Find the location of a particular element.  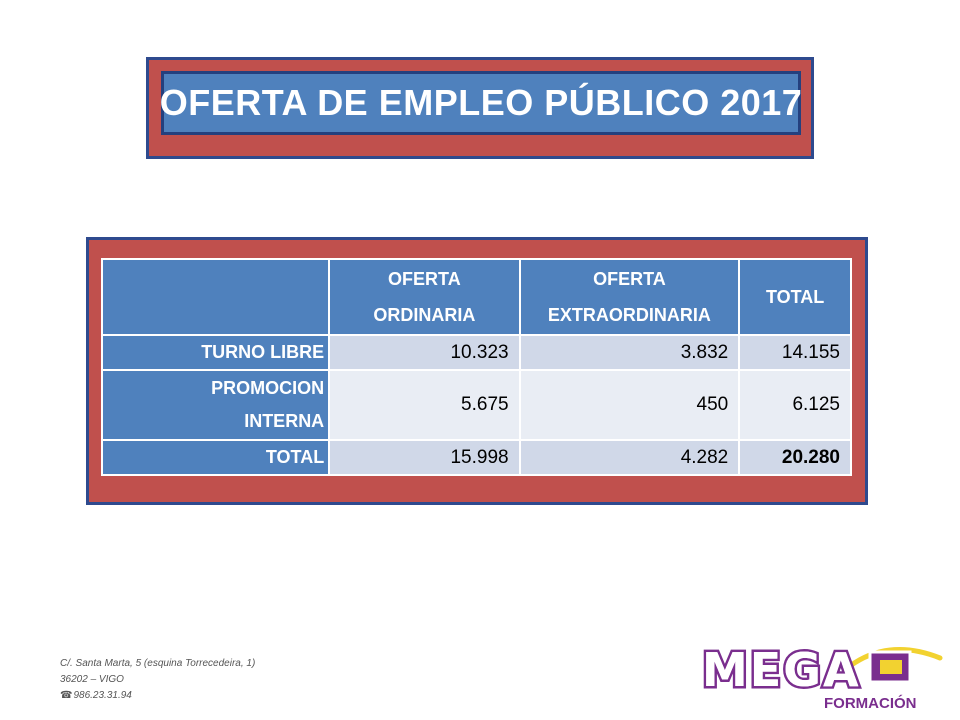

row-label-turno-libre: TURNO LIBRE is located at coordinates (215, 352).